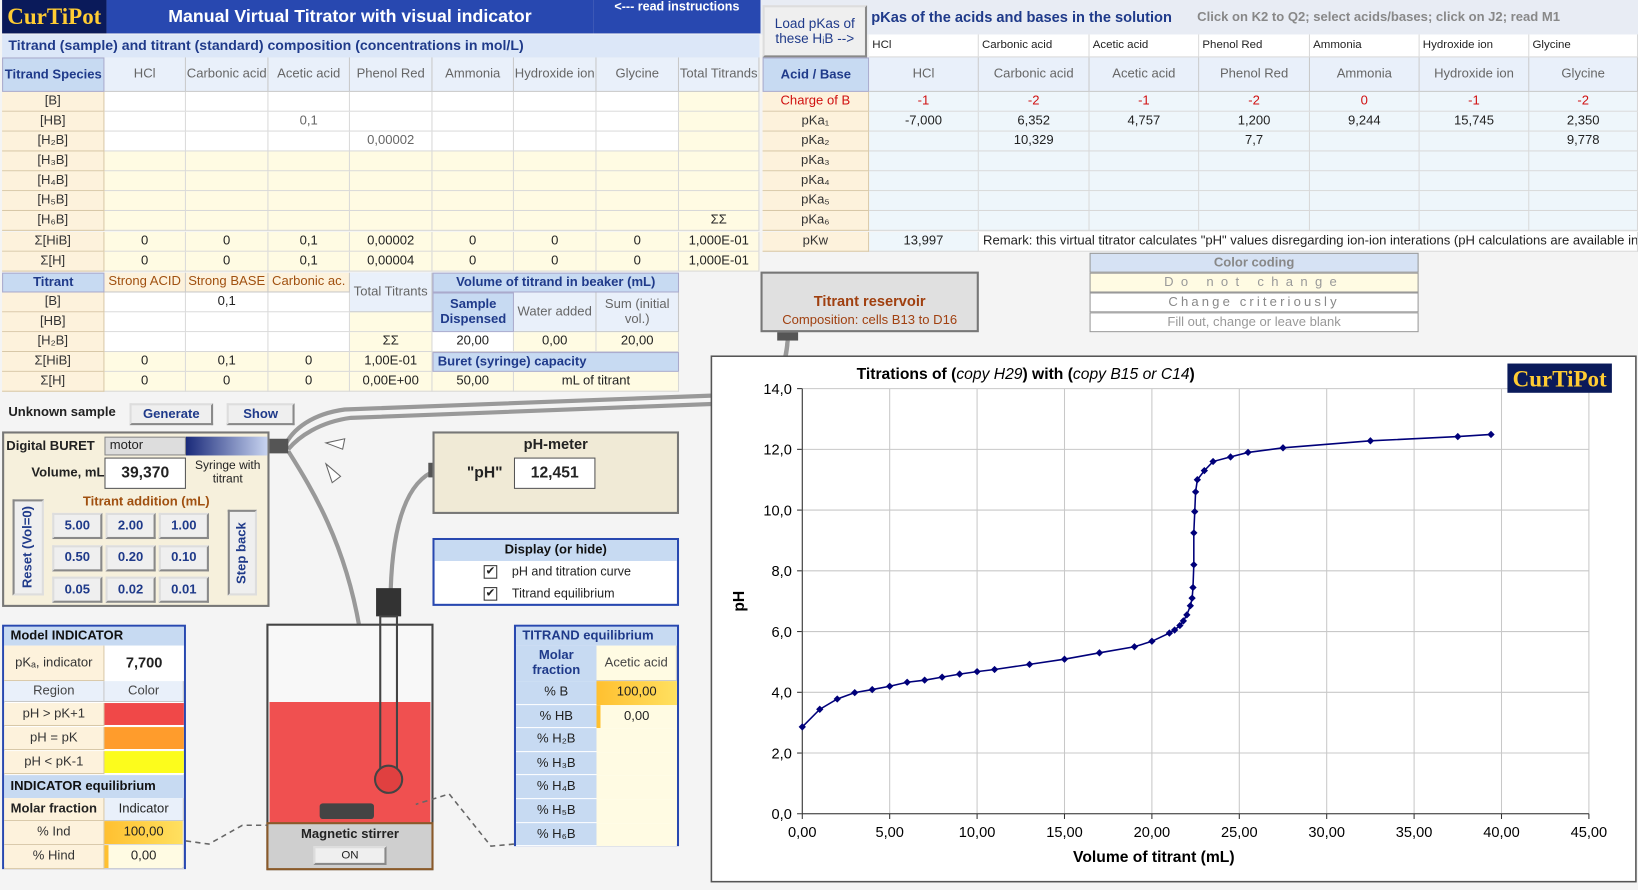 The image size is (1638, 890). What do you see at coordinates (28, 547) in the screenshot?
I see `reset-button: Reset (Vol=0)` at bounding box center [28, 547].